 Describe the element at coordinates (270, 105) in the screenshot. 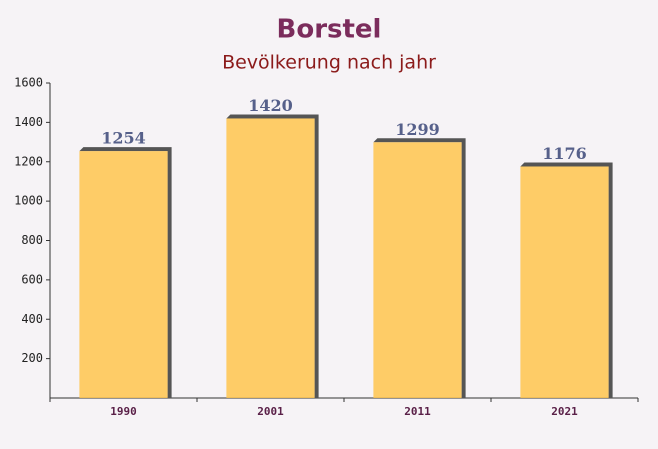

I see `value-label: 1420` at that location.